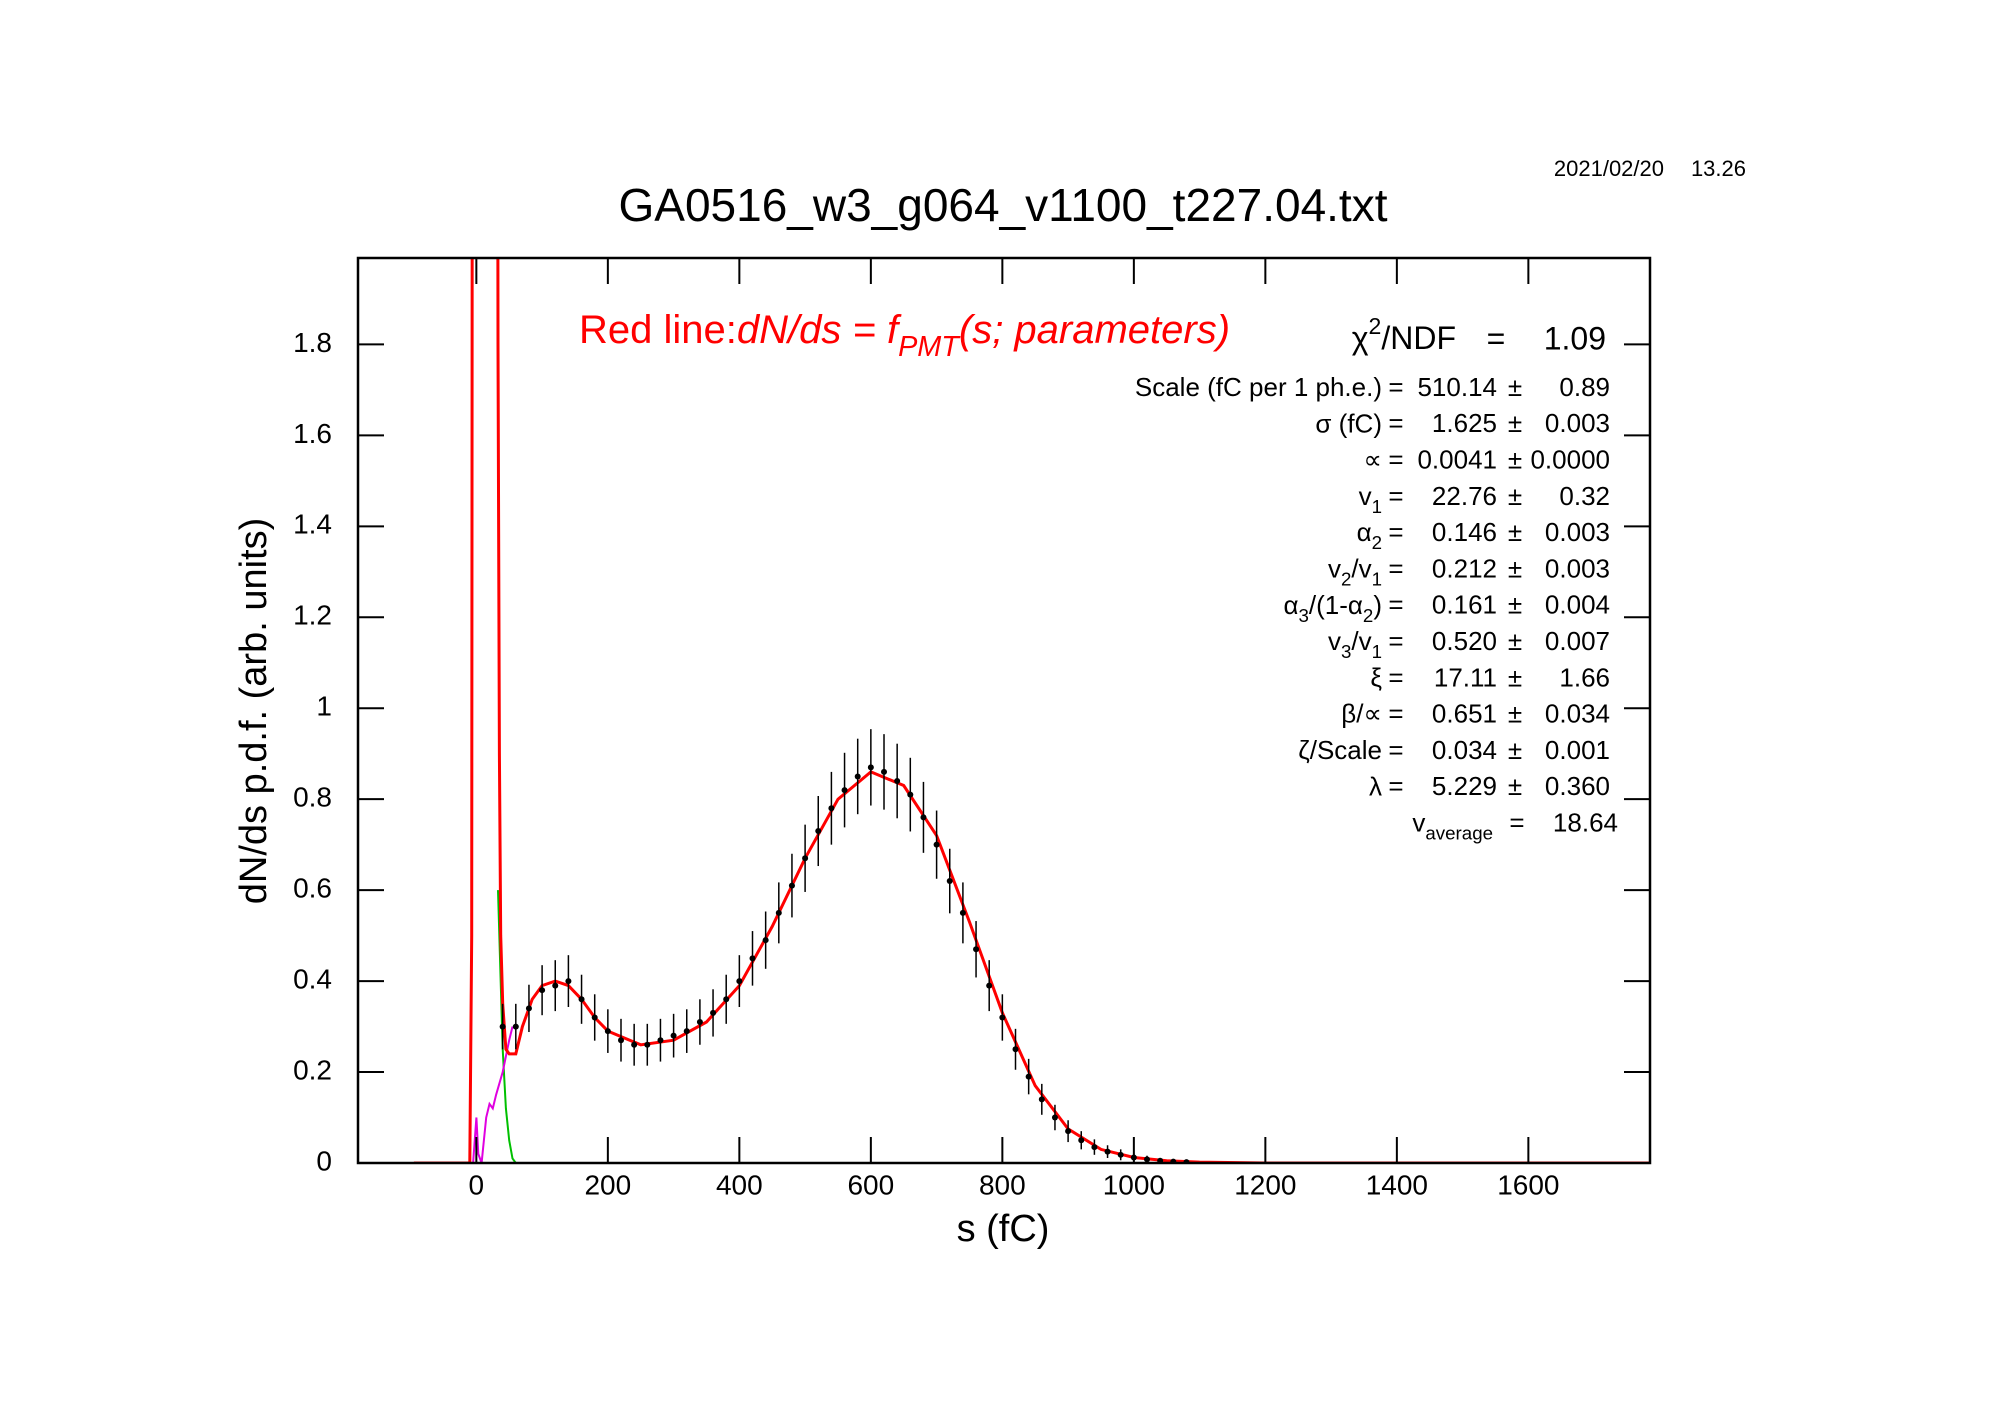 The height and width of the screenshot is (1413, 2000). What do you see at coordinates (1397, 1184) in the screenshot?
I see `x-tick-label: 1400` at bounding box center [1397, 1184].